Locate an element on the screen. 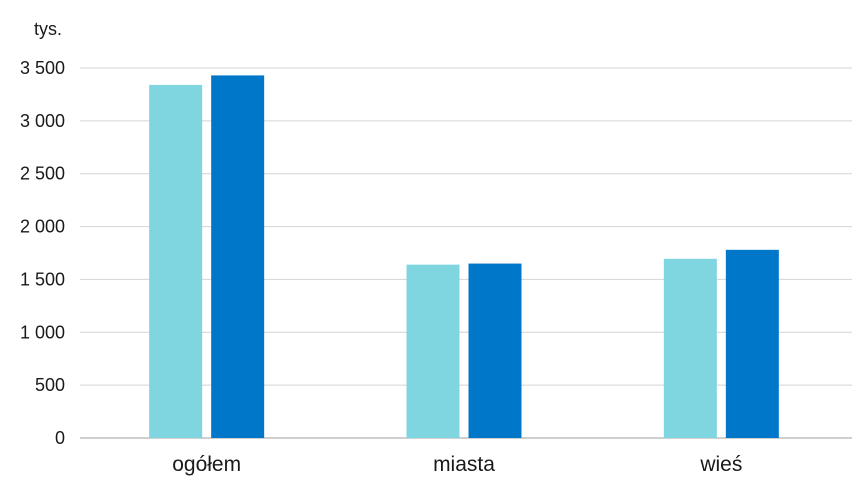 This screenshot has width=868, height=479. y-tick-label: 2 000 is located at coordinates (42, 227).